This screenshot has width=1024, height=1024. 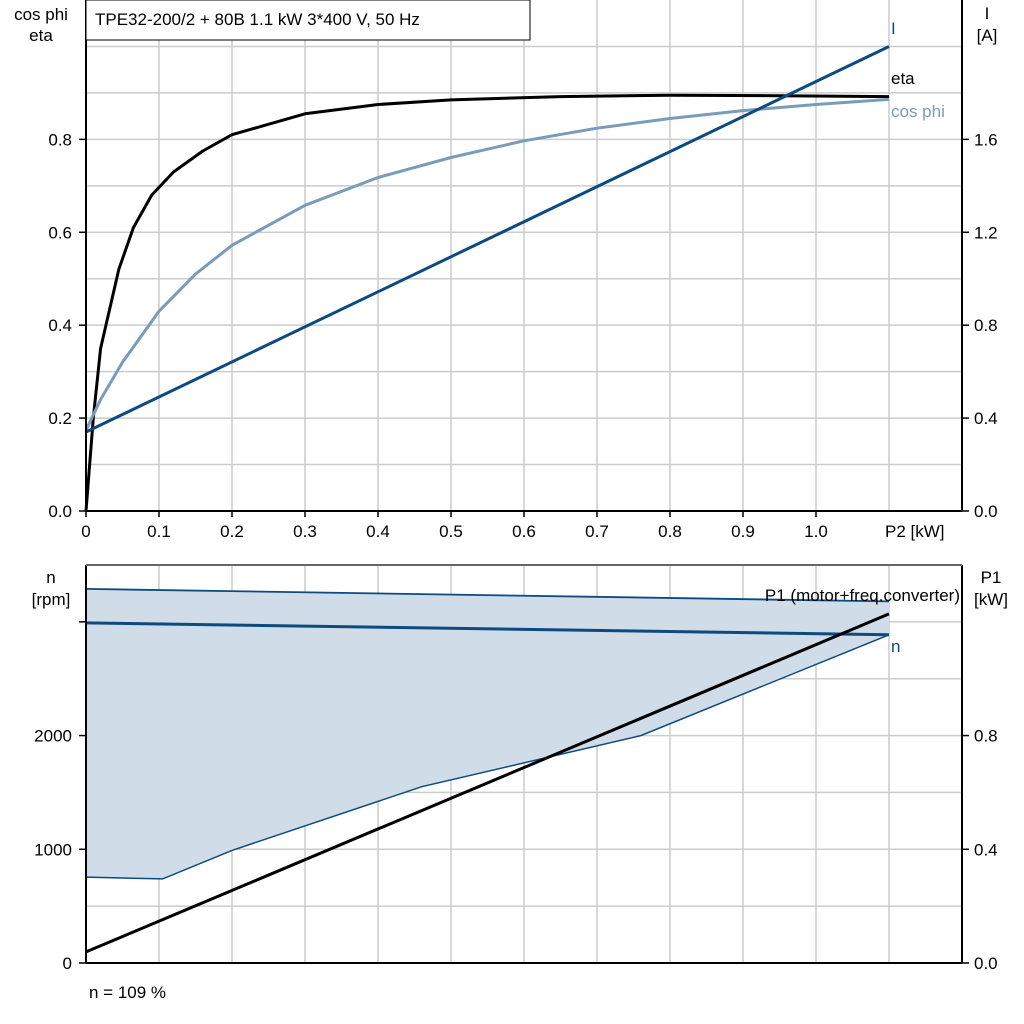 What do you see at coordinates (305, 531) in the screenshot?
I see `x-tick-label: 0.3` at bounding box center [305, 531].